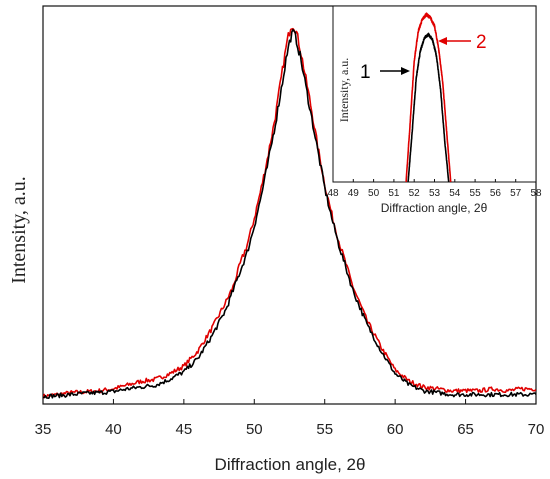  Describe the element at coordinates (324, 429) in the screenshot. I see `main-x-tick-label: 55` at that location.